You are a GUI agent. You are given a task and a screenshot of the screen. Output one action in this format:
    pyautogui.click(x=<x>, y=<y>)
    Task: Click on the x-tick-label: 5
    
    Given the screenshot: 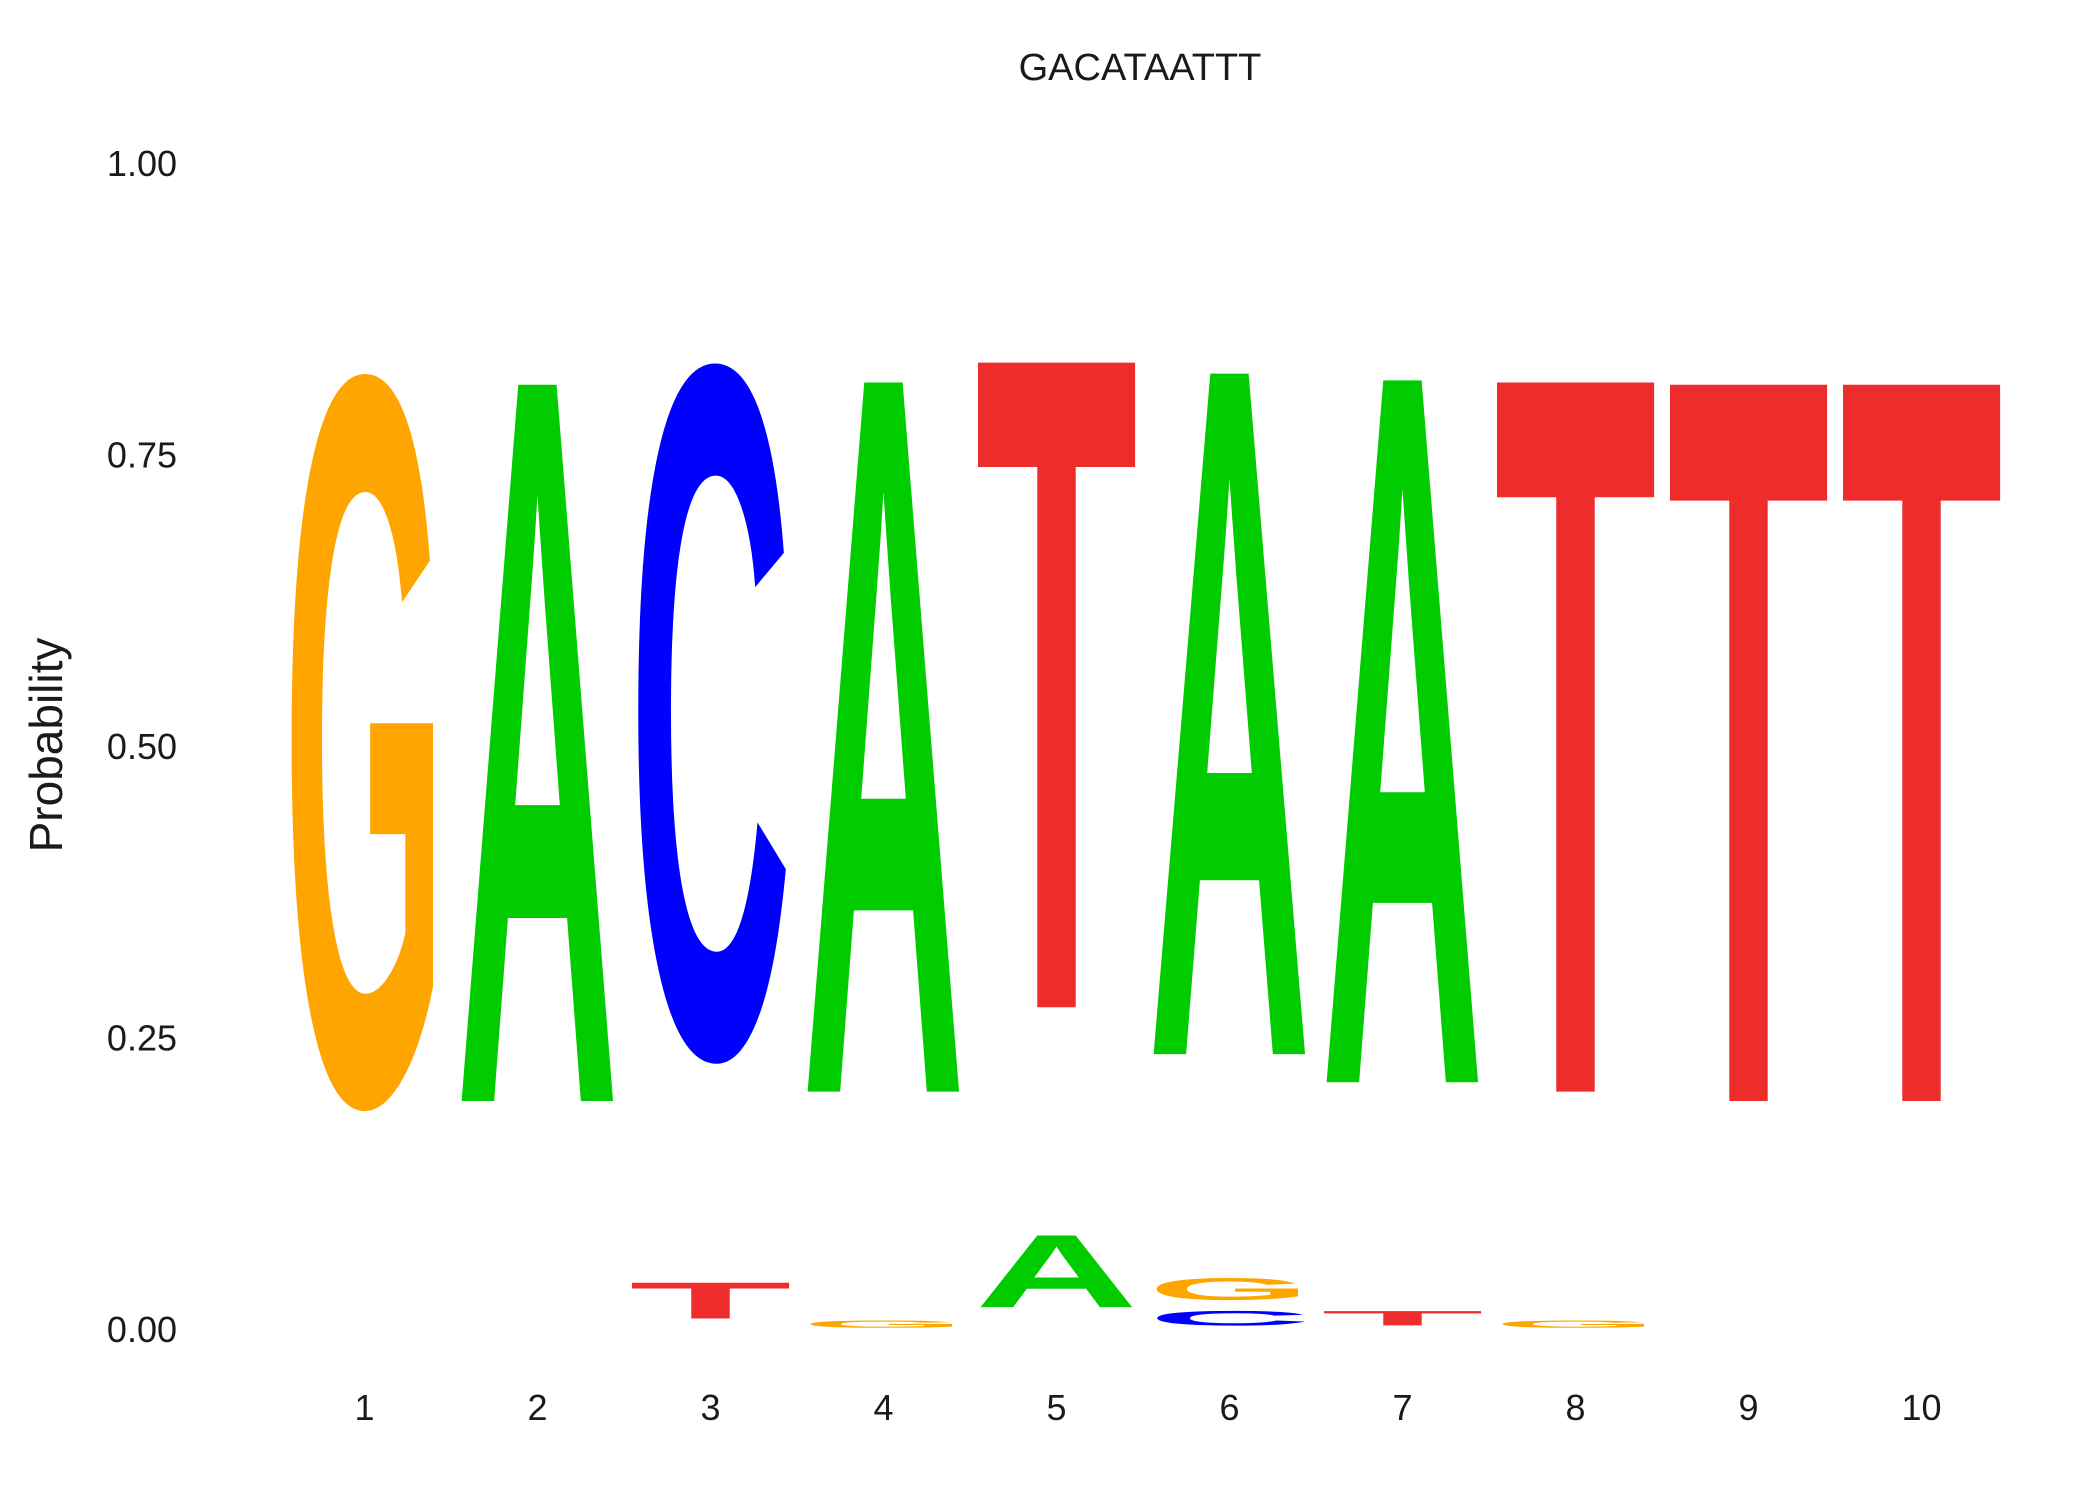 What is the action you would take?
    pyautogui.click(x=1056, y=1407)
    